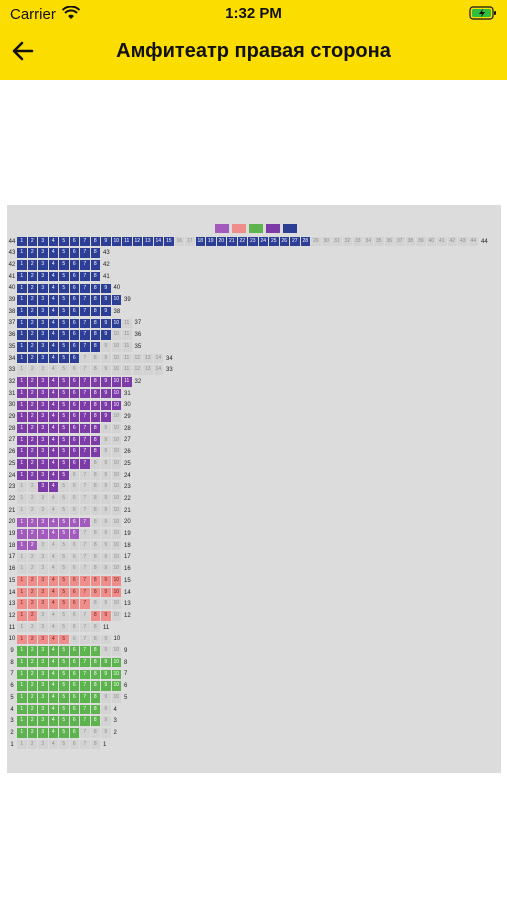 The image size is (507, 900). Describe the element at coordinates (358, 241) in the screenshot. I see `seat-free: 33` at that location.